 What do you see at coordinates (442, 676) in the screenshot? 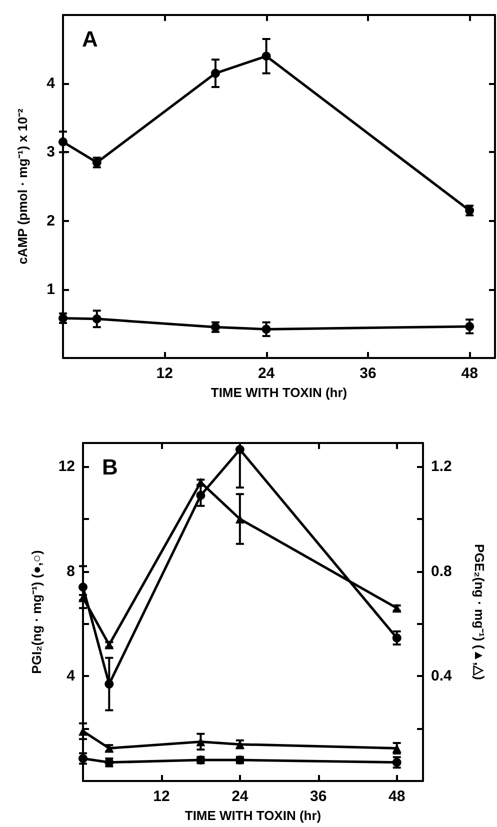
I see `y2-tick-label: 0.4` at bounding box center [442, 676].